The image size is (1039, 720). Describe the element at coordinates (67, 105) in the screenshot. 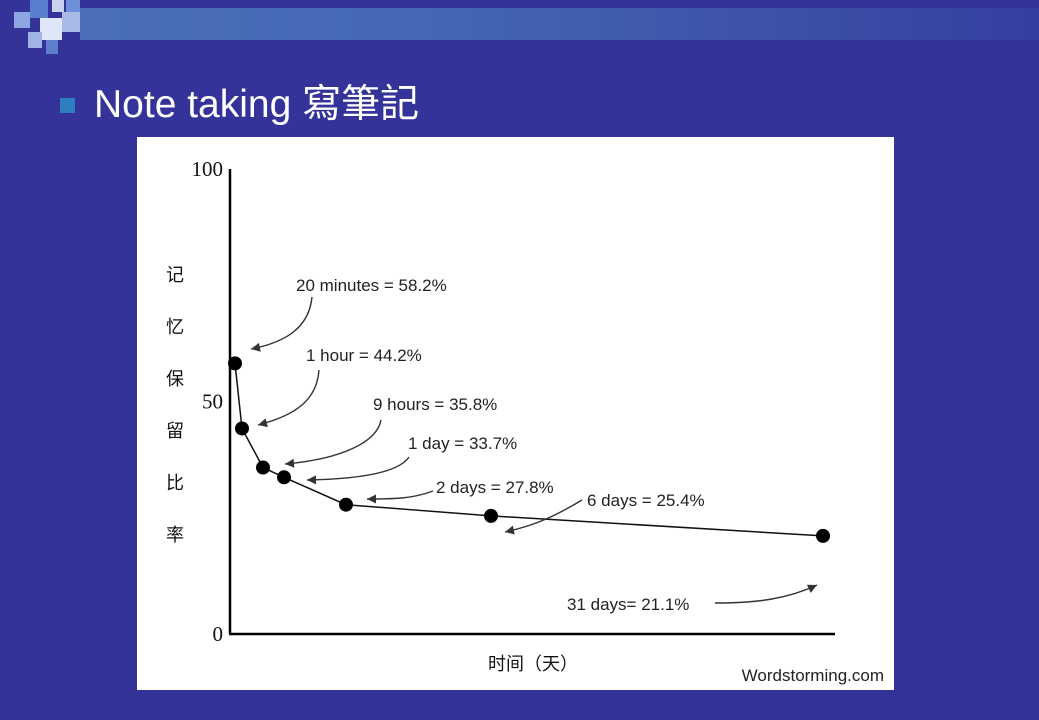

I see `bullet-square-icon` at that location.